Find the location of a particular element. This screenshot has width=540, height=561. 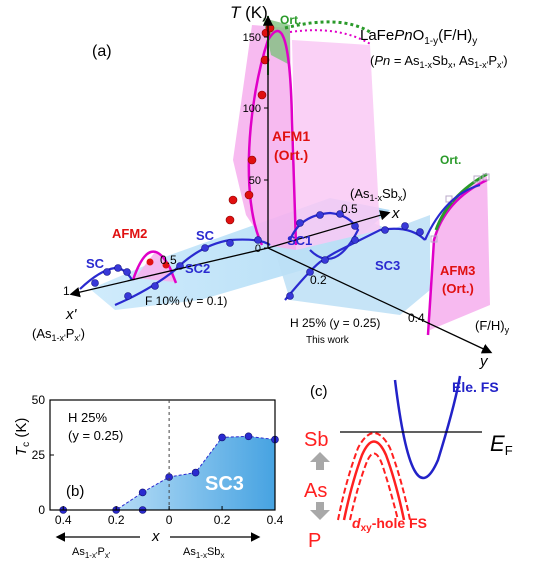

afm2-boundary is located at coordinates (154, 267).